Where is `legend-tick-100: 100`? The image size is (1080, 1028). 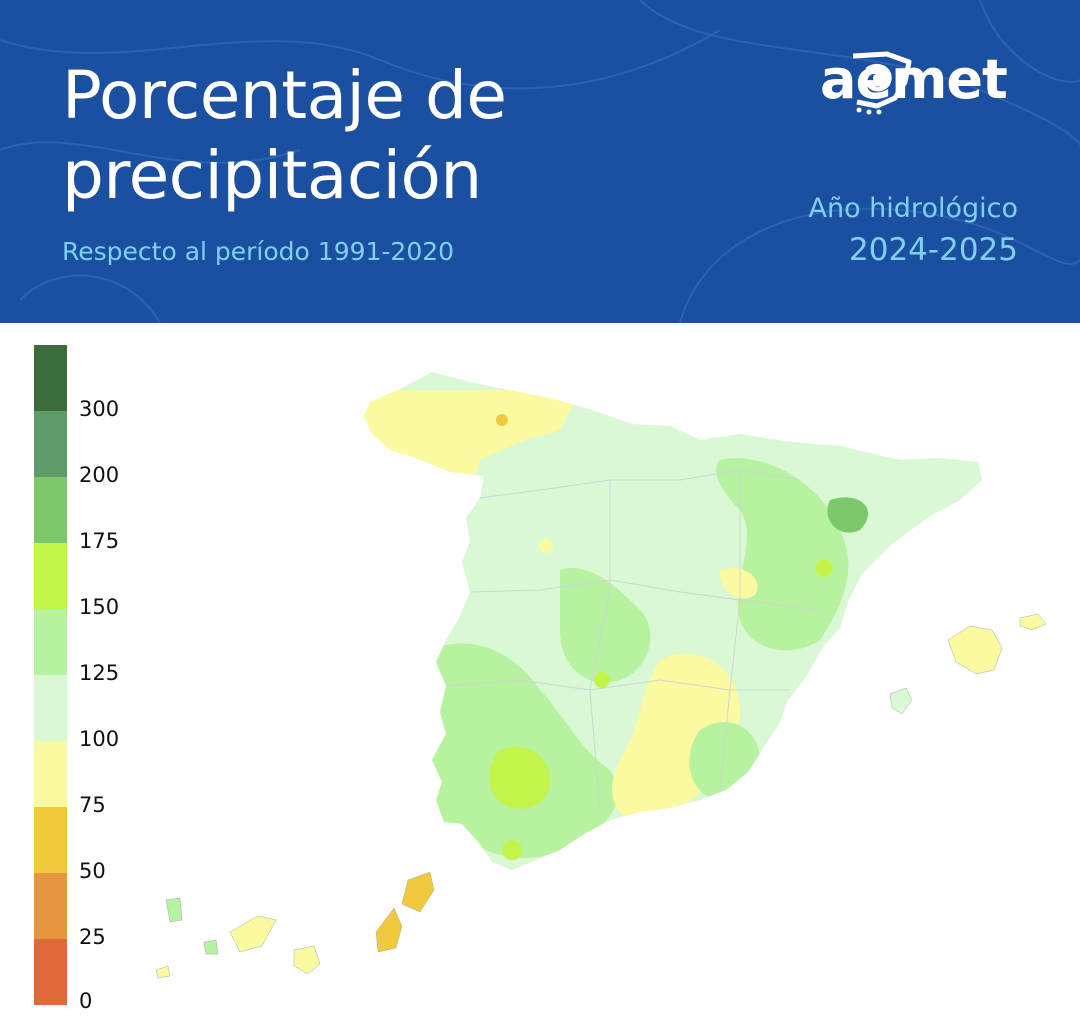
legend-tick-100: 100 is located at coordinates (99, 739).